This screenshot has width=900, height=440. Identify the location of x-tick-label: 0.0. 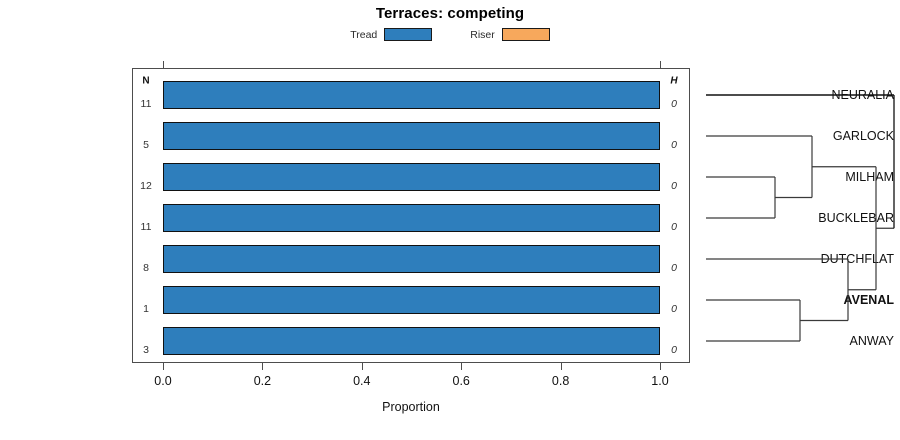
(163, 381).